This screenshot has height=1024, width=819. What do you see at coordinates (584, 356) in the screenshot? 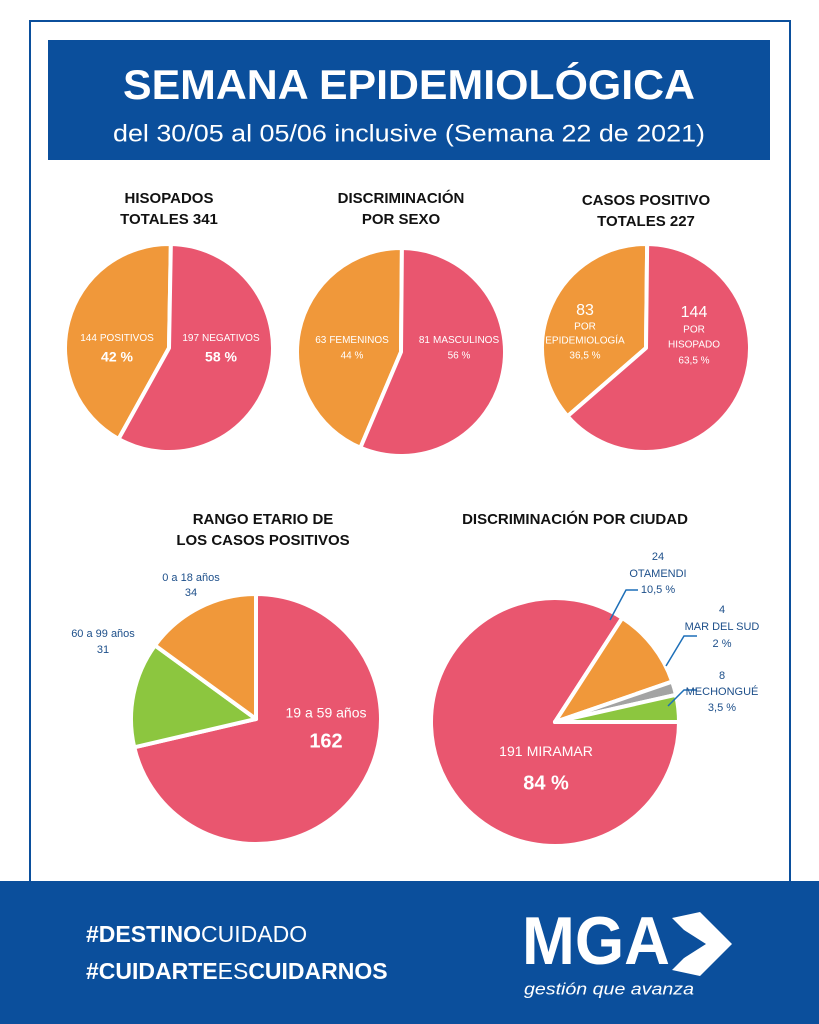
I see `data-label-percent: 36,5 %` at bounding box center [584, 356].